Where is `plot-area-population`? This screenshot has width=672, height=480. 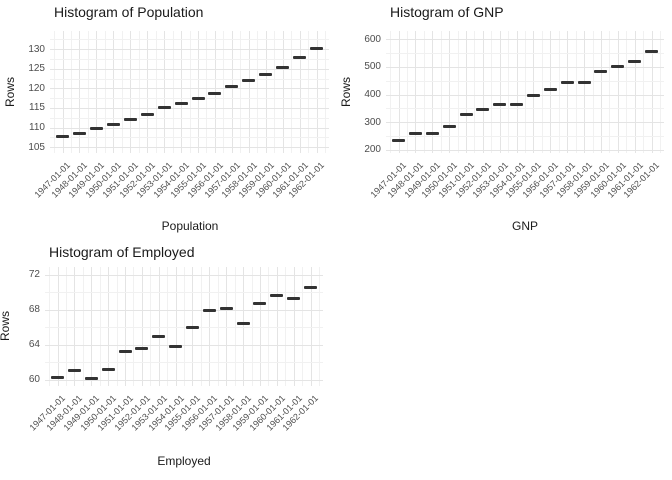 plot-area-population is located at coordinates (189, 92).